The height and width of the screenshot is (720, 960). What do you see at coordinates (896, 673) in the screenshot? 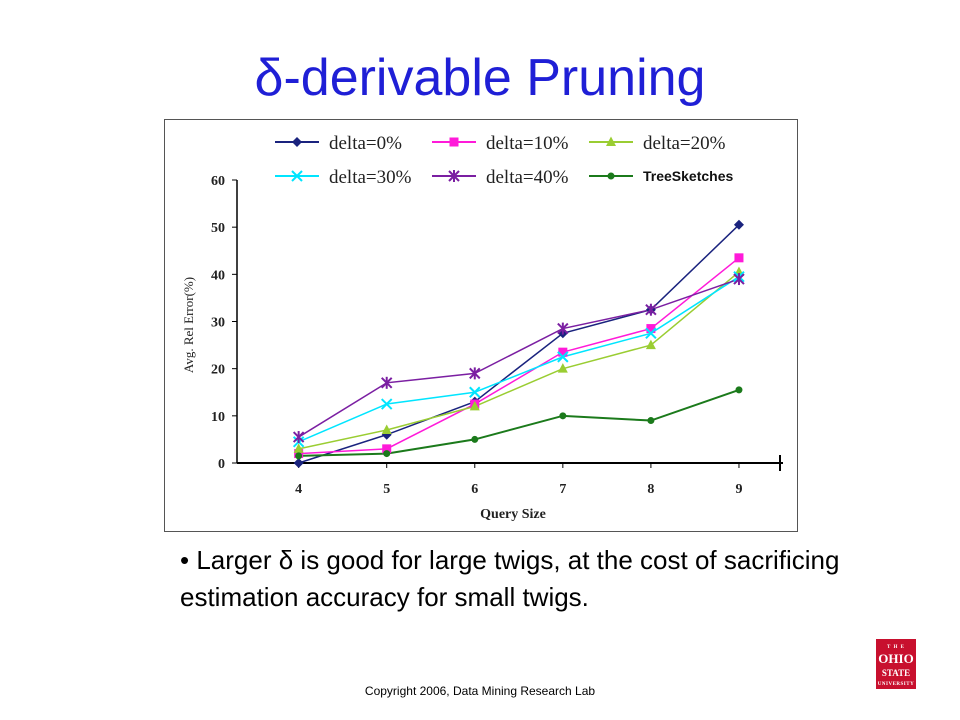
I see `logo-line-3: STATE` at bounding box center [896, 673].